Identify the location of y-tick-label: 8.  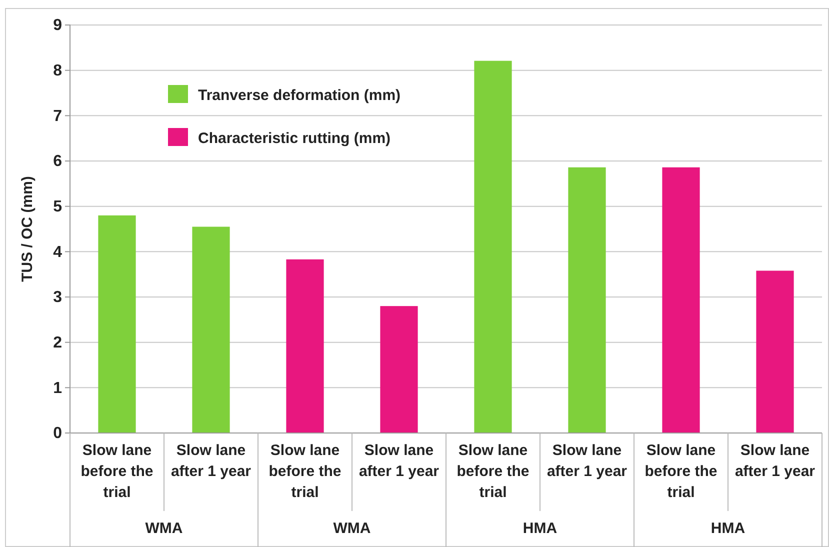
(57, 71).